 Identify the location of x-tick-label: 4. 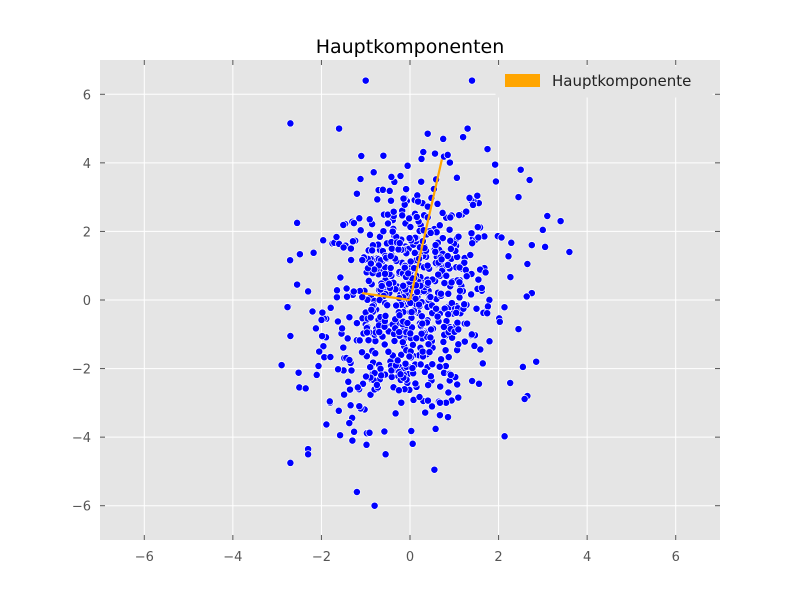
(587, 557).